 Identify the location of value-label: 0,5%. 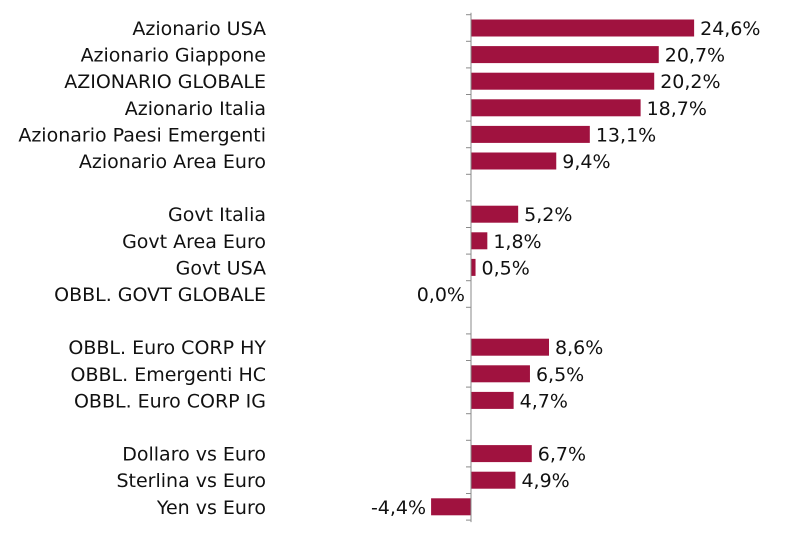
(506, 268).